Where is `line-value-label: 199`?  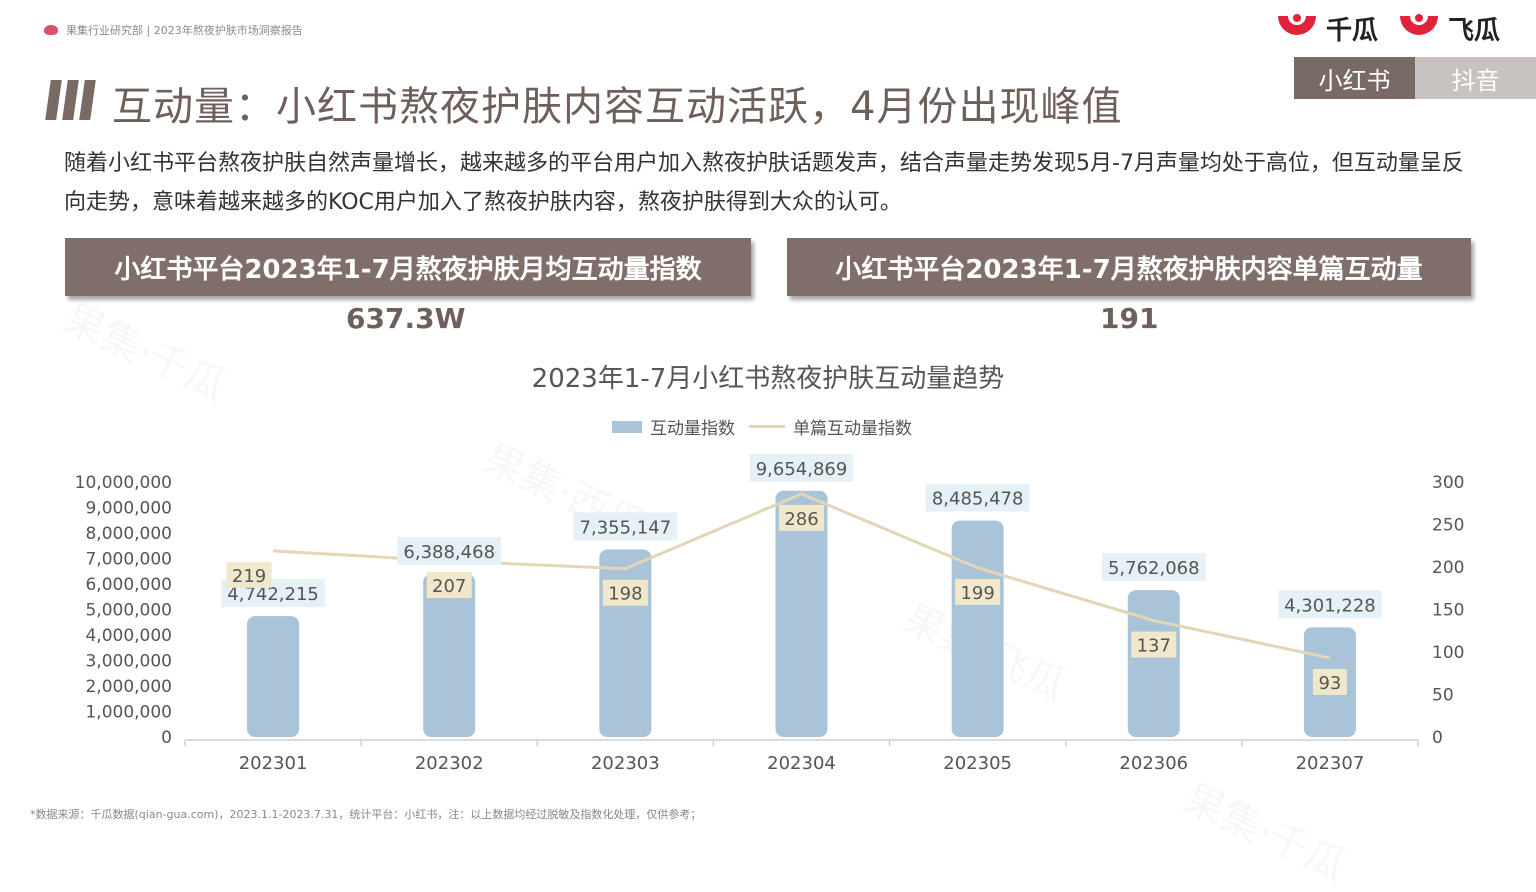
line-value-label: 199 is located at coordinates (977, 593).